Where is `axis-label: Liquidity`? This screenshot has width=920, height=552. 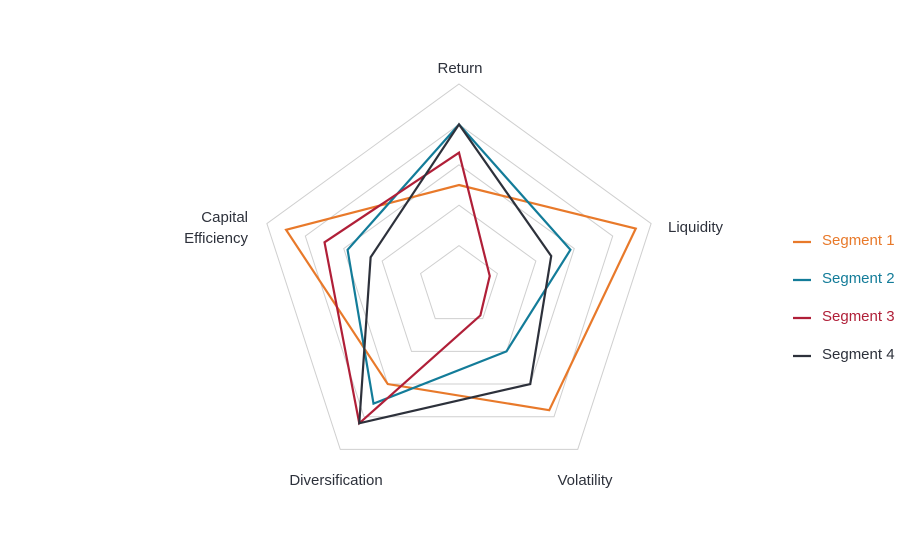 axis-label: Liquidity is located at coordinates (696, 227).